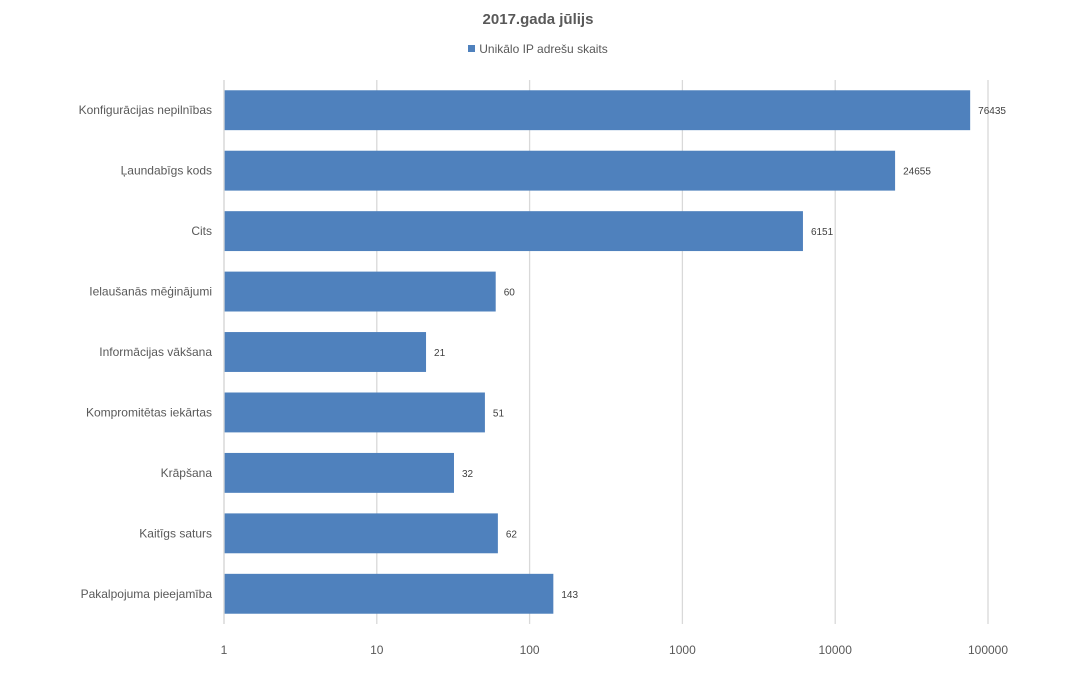 The image size is (1076, 681). I want to click on legend: Unikālo IP adrešu skaits, so click(538, 49).